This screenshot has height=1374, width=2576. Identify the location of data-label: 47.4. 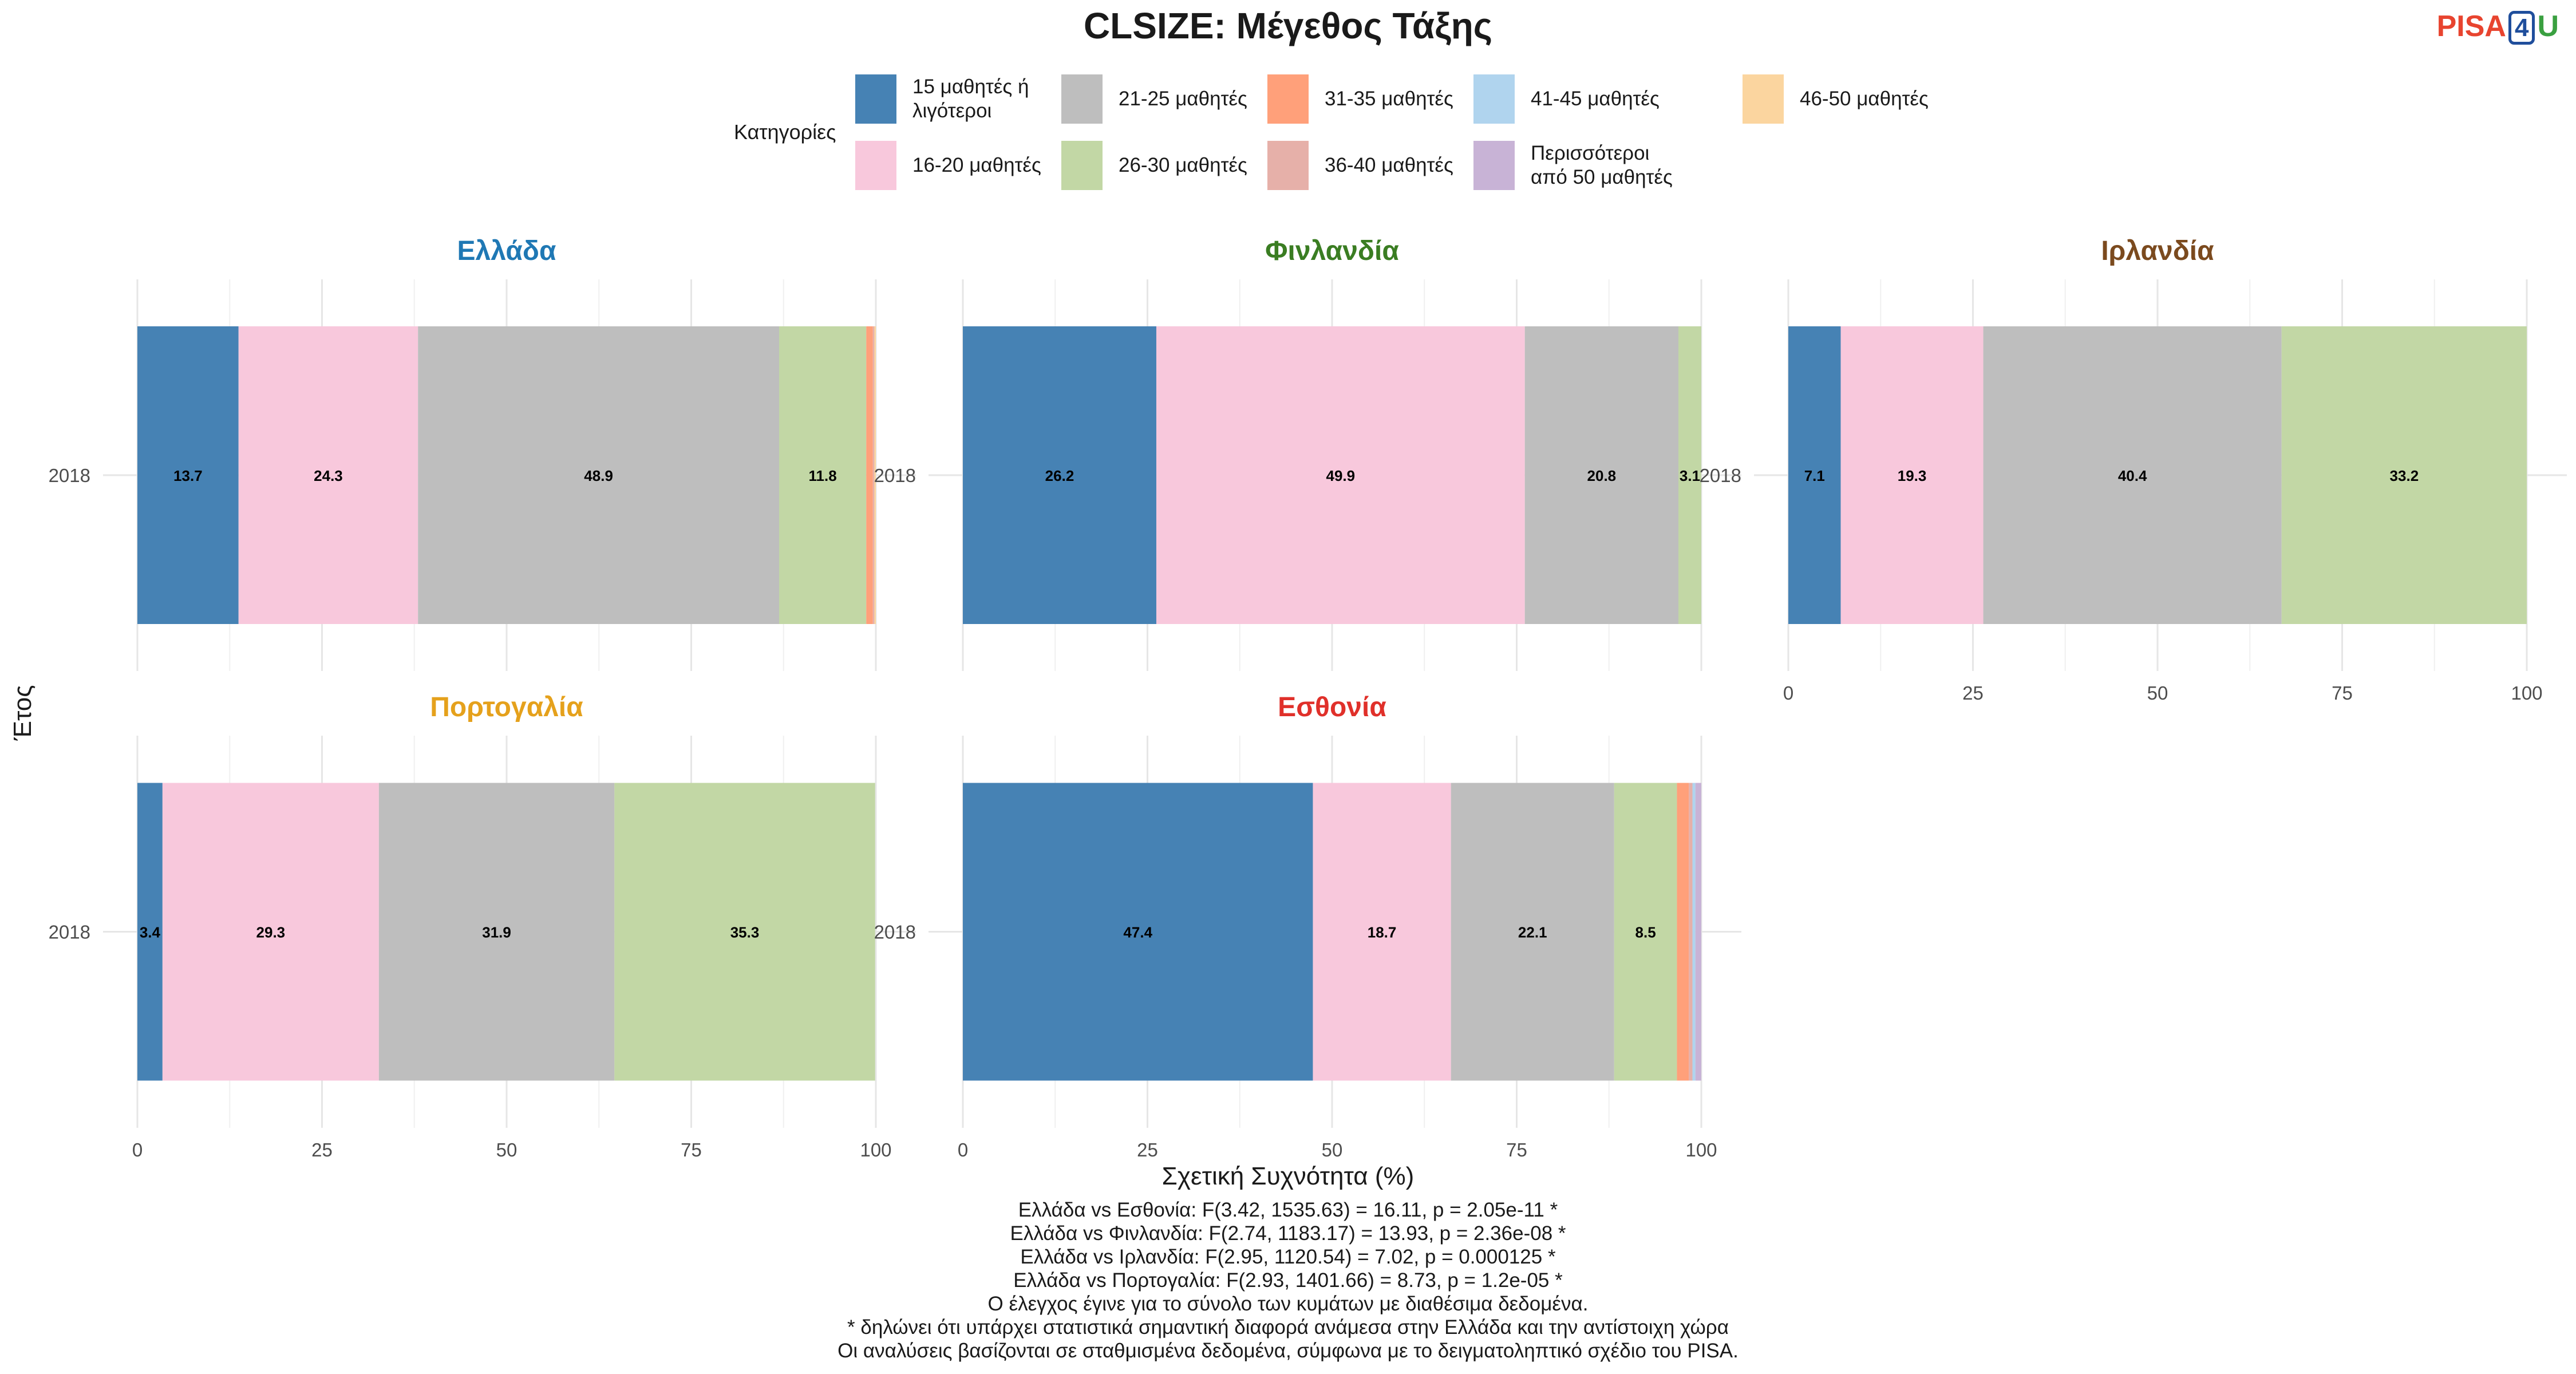
(1137, 932).